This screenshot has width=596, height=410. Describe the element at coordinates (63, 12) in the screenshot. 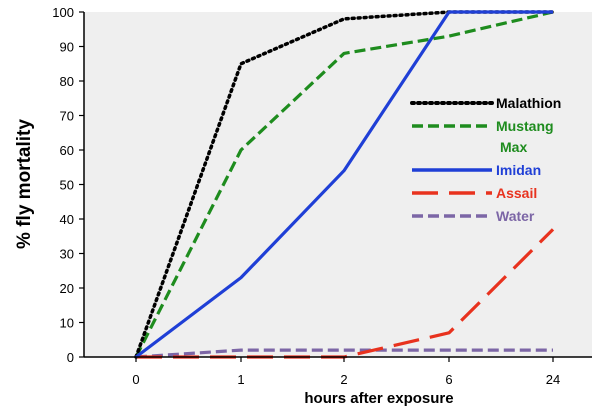

I see `y-tick-label: 100` at that location.